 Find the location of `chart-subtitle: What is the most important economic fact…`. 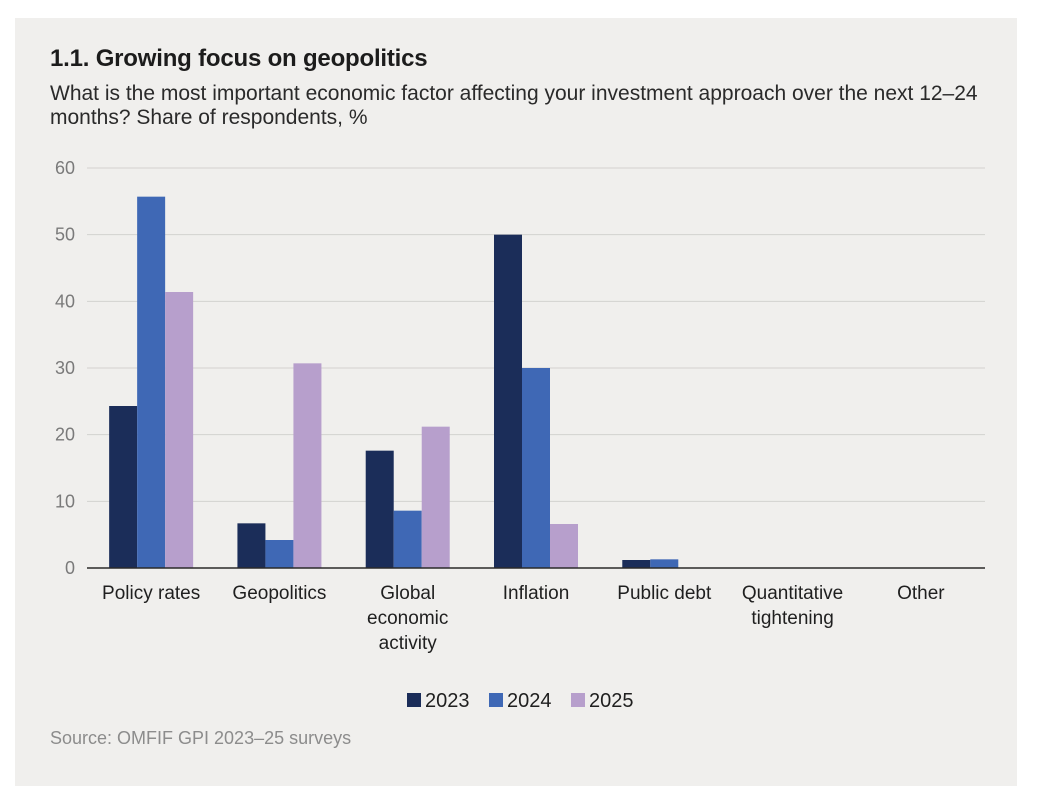

chart-subtitle: What is the most important economic fact… is located at coordinates (514, 105).